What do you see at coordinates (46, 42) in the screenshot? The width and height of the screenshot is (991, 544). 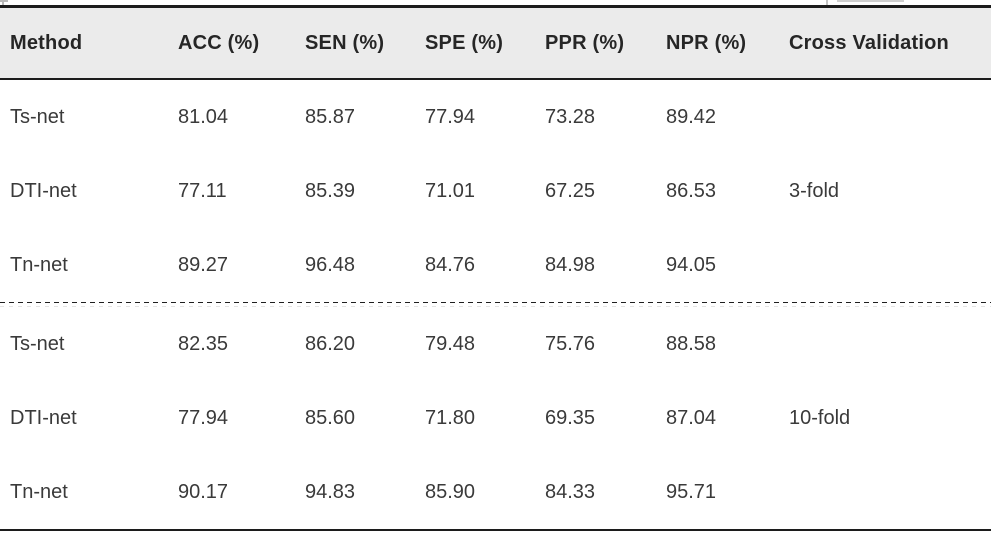 I see `column-header-method: Method` at bounding box center [46, 42].